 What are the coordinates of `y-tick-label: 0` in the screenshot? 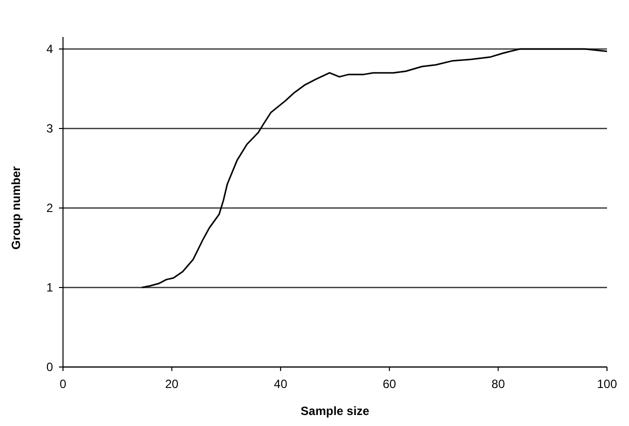 It's located at (50, 367).